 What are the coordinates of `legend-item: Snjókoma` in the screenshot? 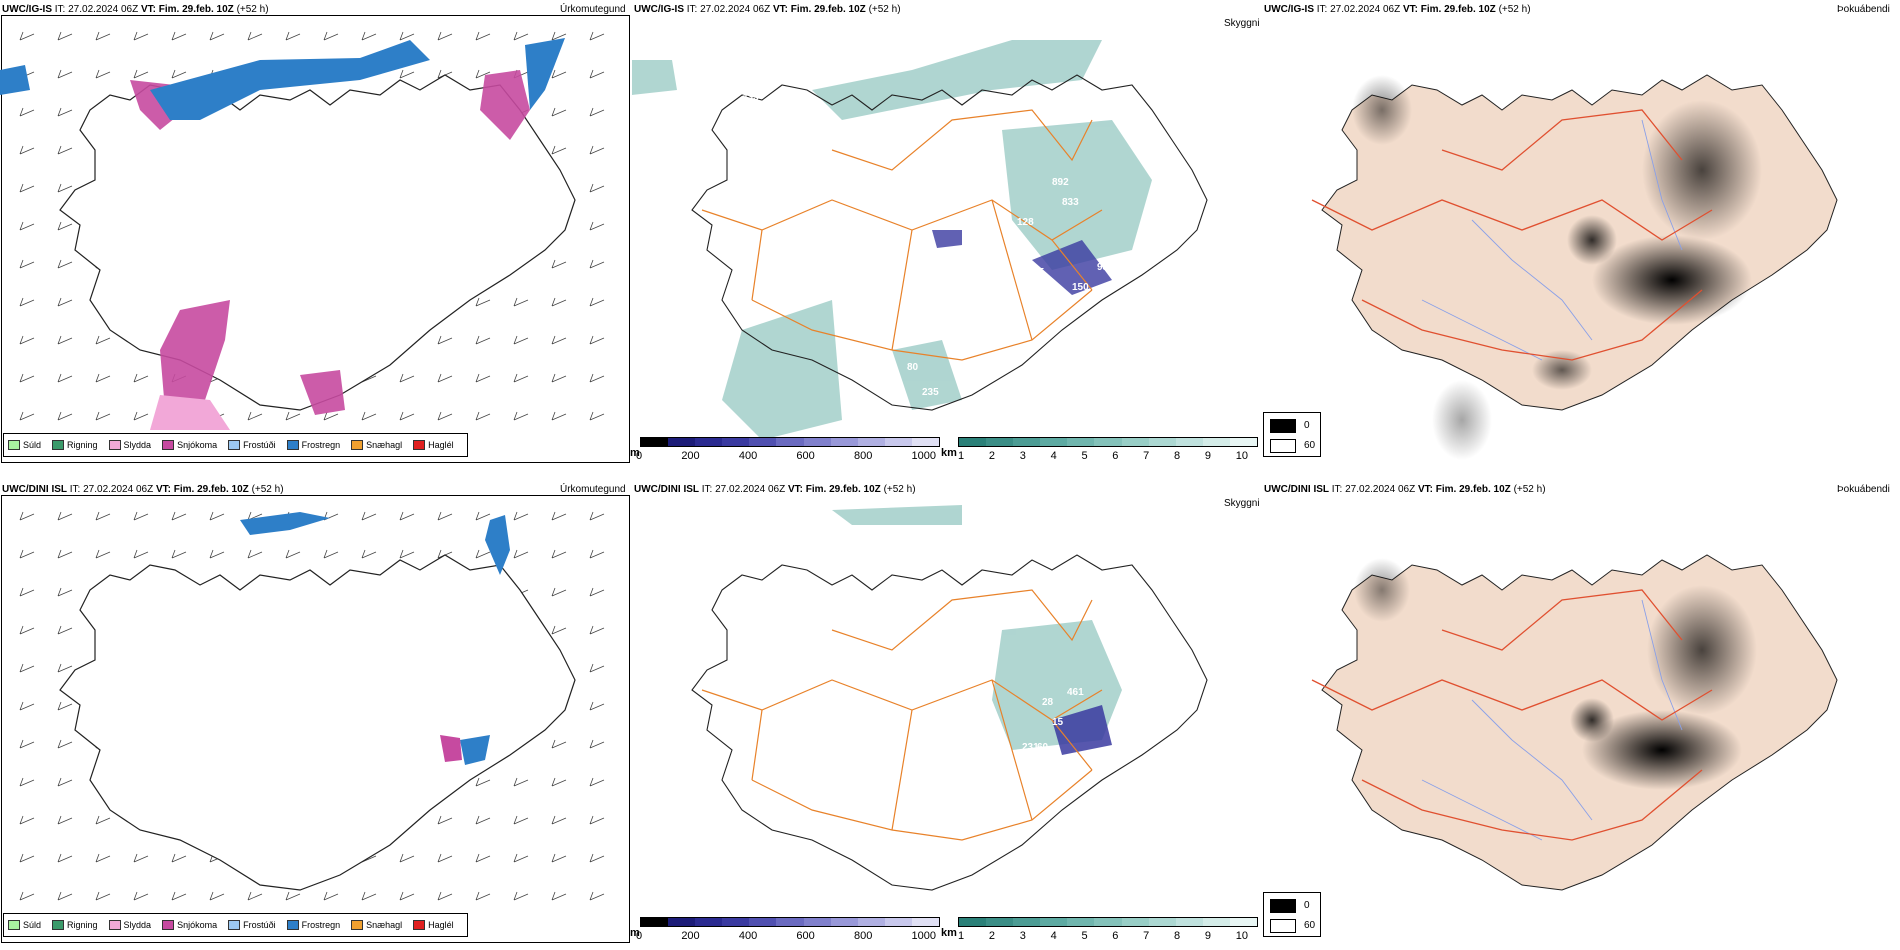 It's located at (189, 445).